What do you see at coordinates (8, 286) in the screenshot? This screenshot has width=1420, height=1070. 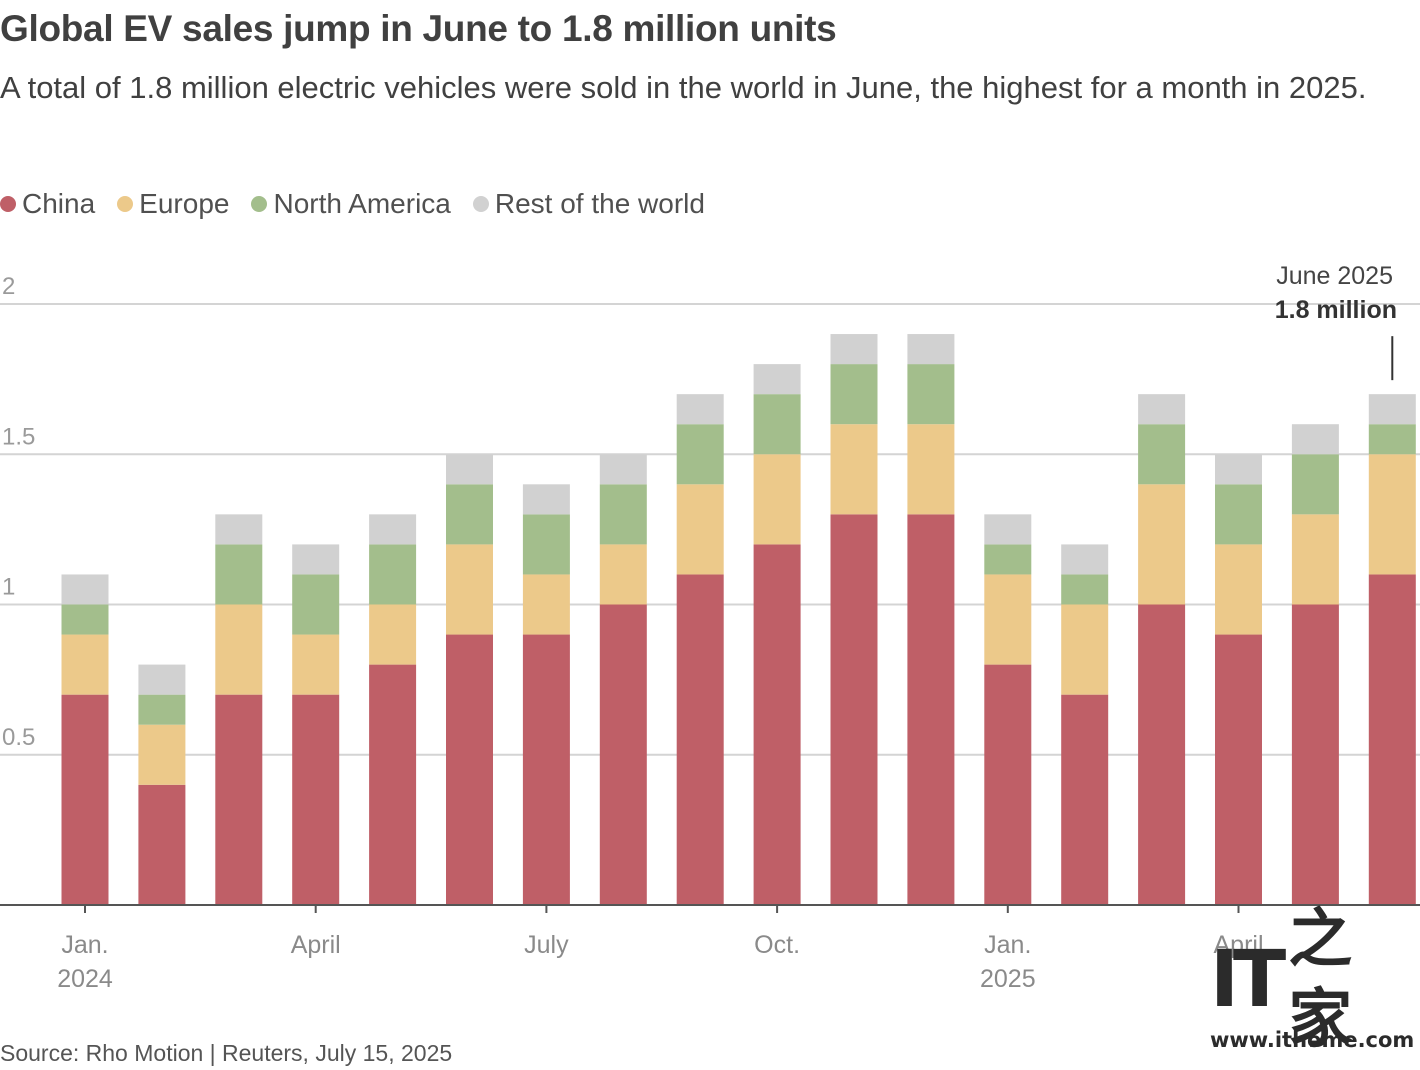 I see `y-tick-label: 2` at bounding box center [8, 286].